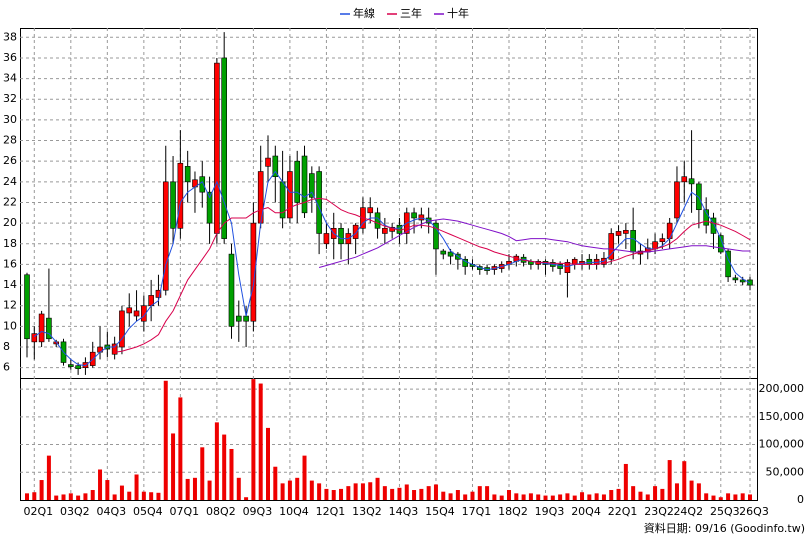  I want to click on volume-tick-label: 150,000, so click(782, 416).